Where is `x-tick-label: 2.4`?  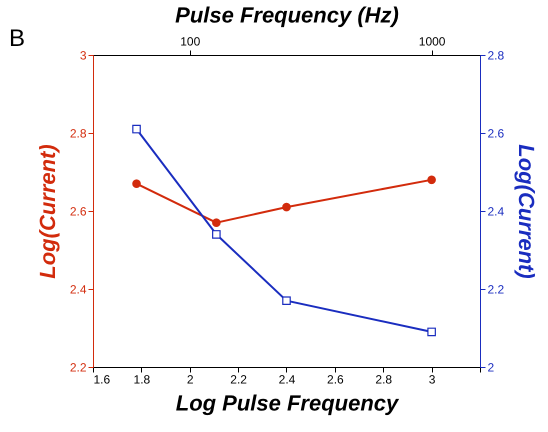 x-tick-label: 2.4 is located at coordinates (287, 379).